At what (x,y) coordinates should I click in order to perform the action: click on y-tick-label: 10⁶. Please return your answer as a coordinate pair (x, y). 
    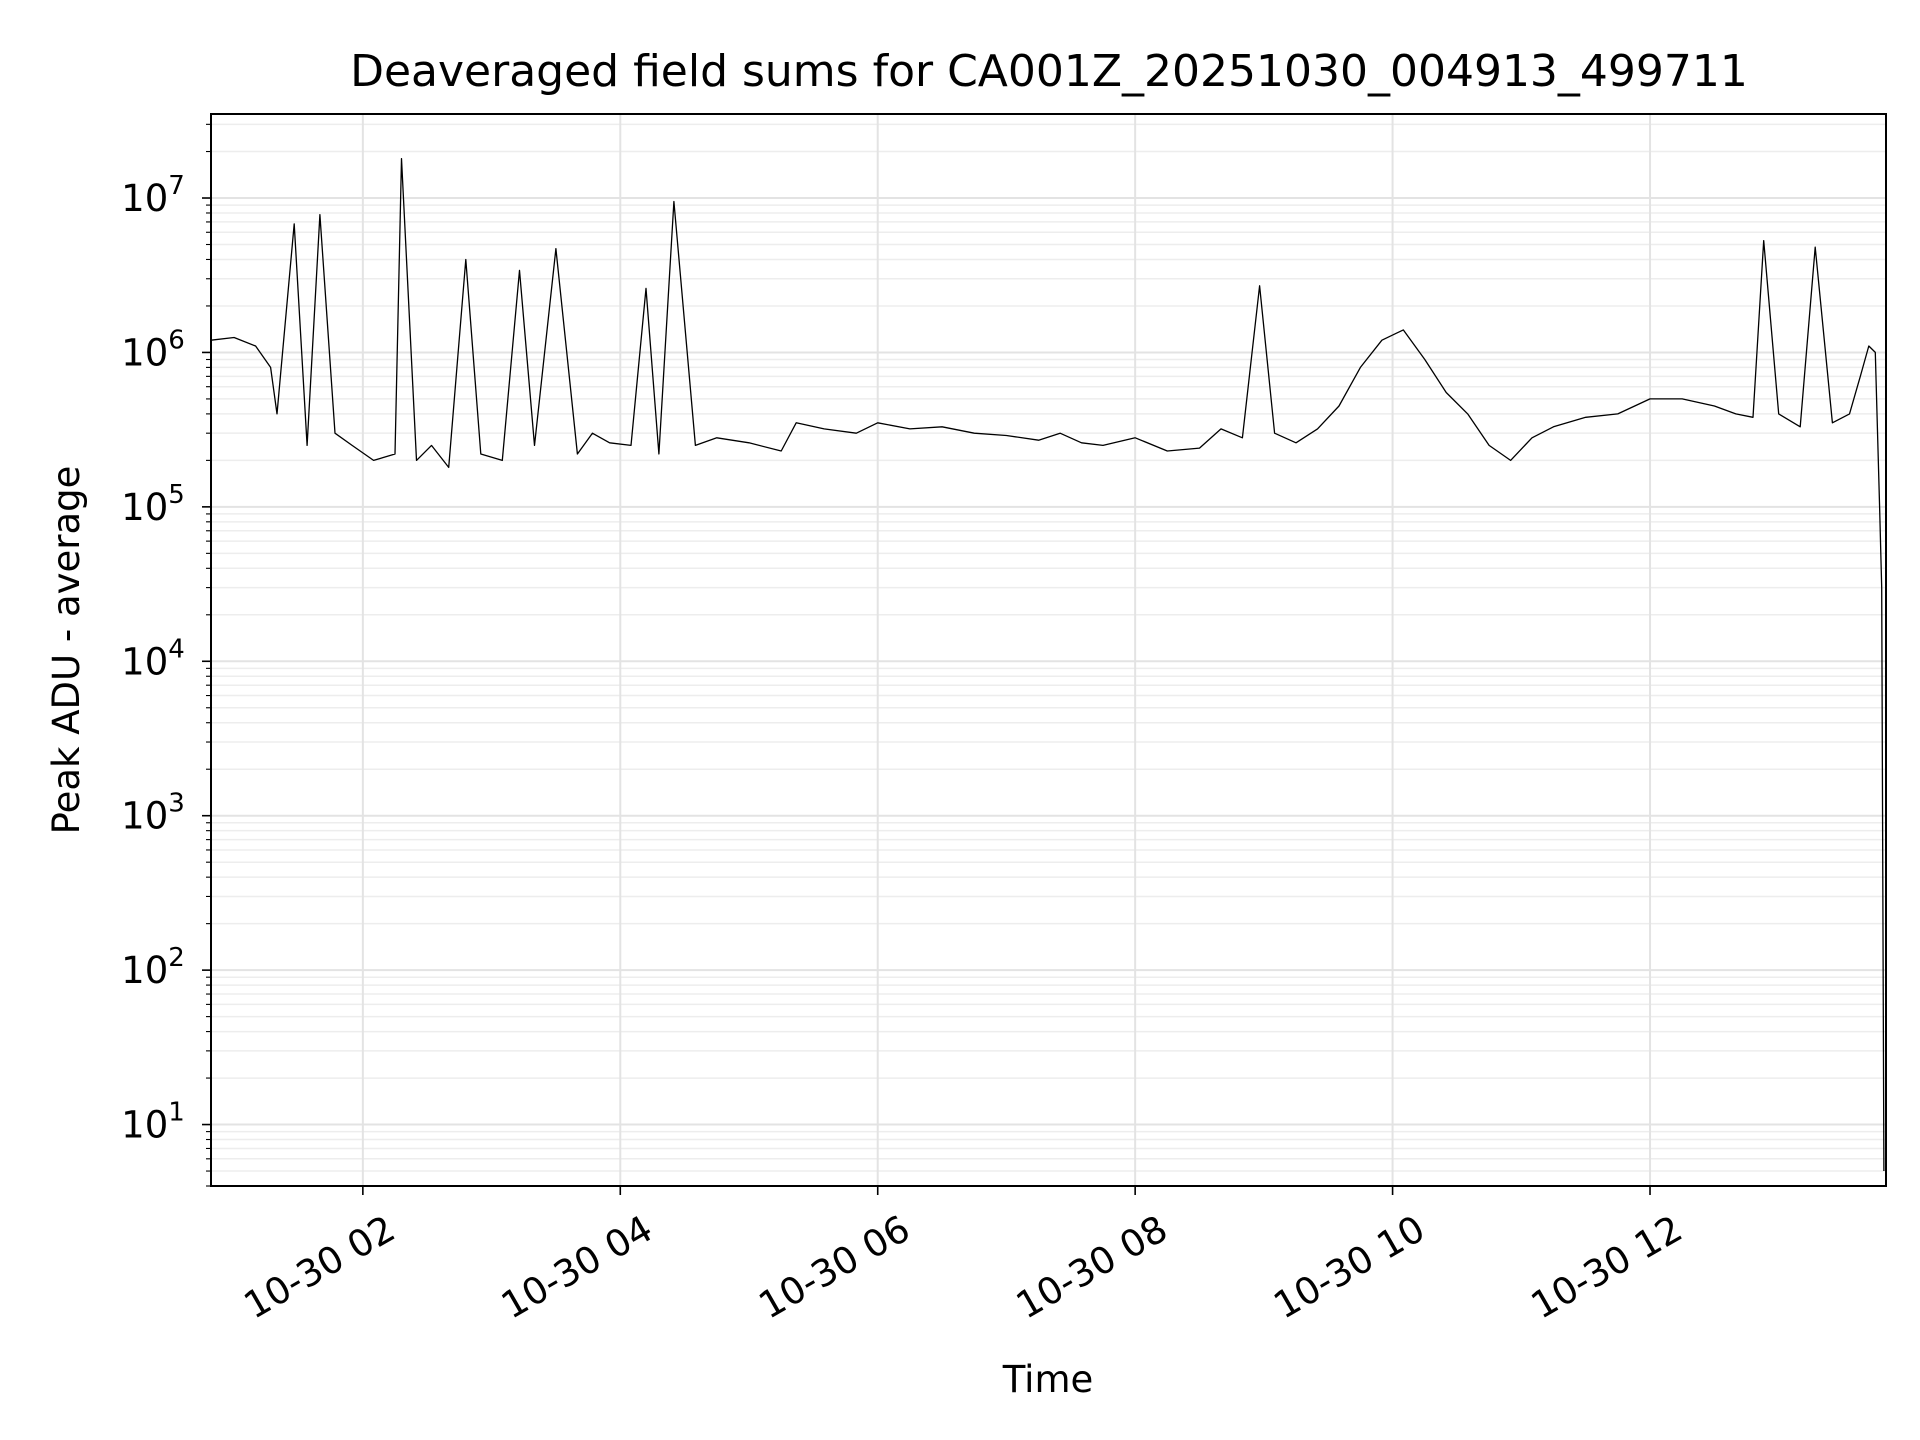
    Looking at the image, I should click on (153, 349).